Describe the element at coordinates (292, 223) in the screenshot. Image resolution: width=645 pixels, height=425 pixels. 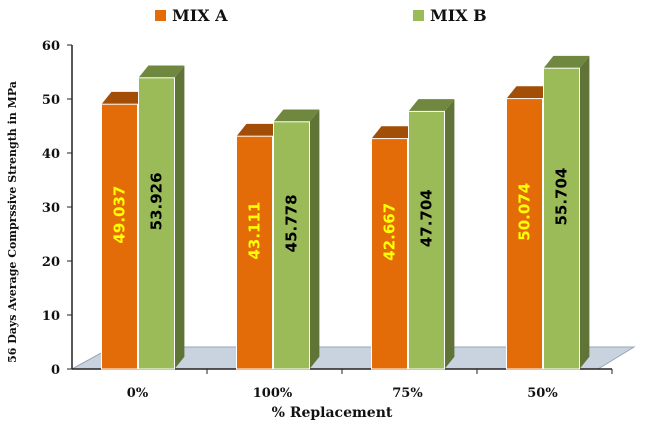
I see `data-label: 45.778` at that location.